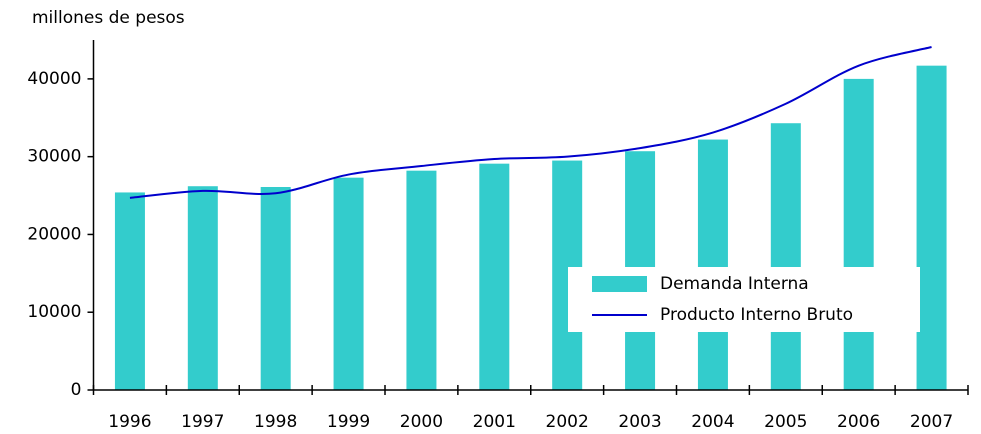 This screenshot has width=981, height=434. I want to click on y-tick-label: 40000, so click(54, 79).